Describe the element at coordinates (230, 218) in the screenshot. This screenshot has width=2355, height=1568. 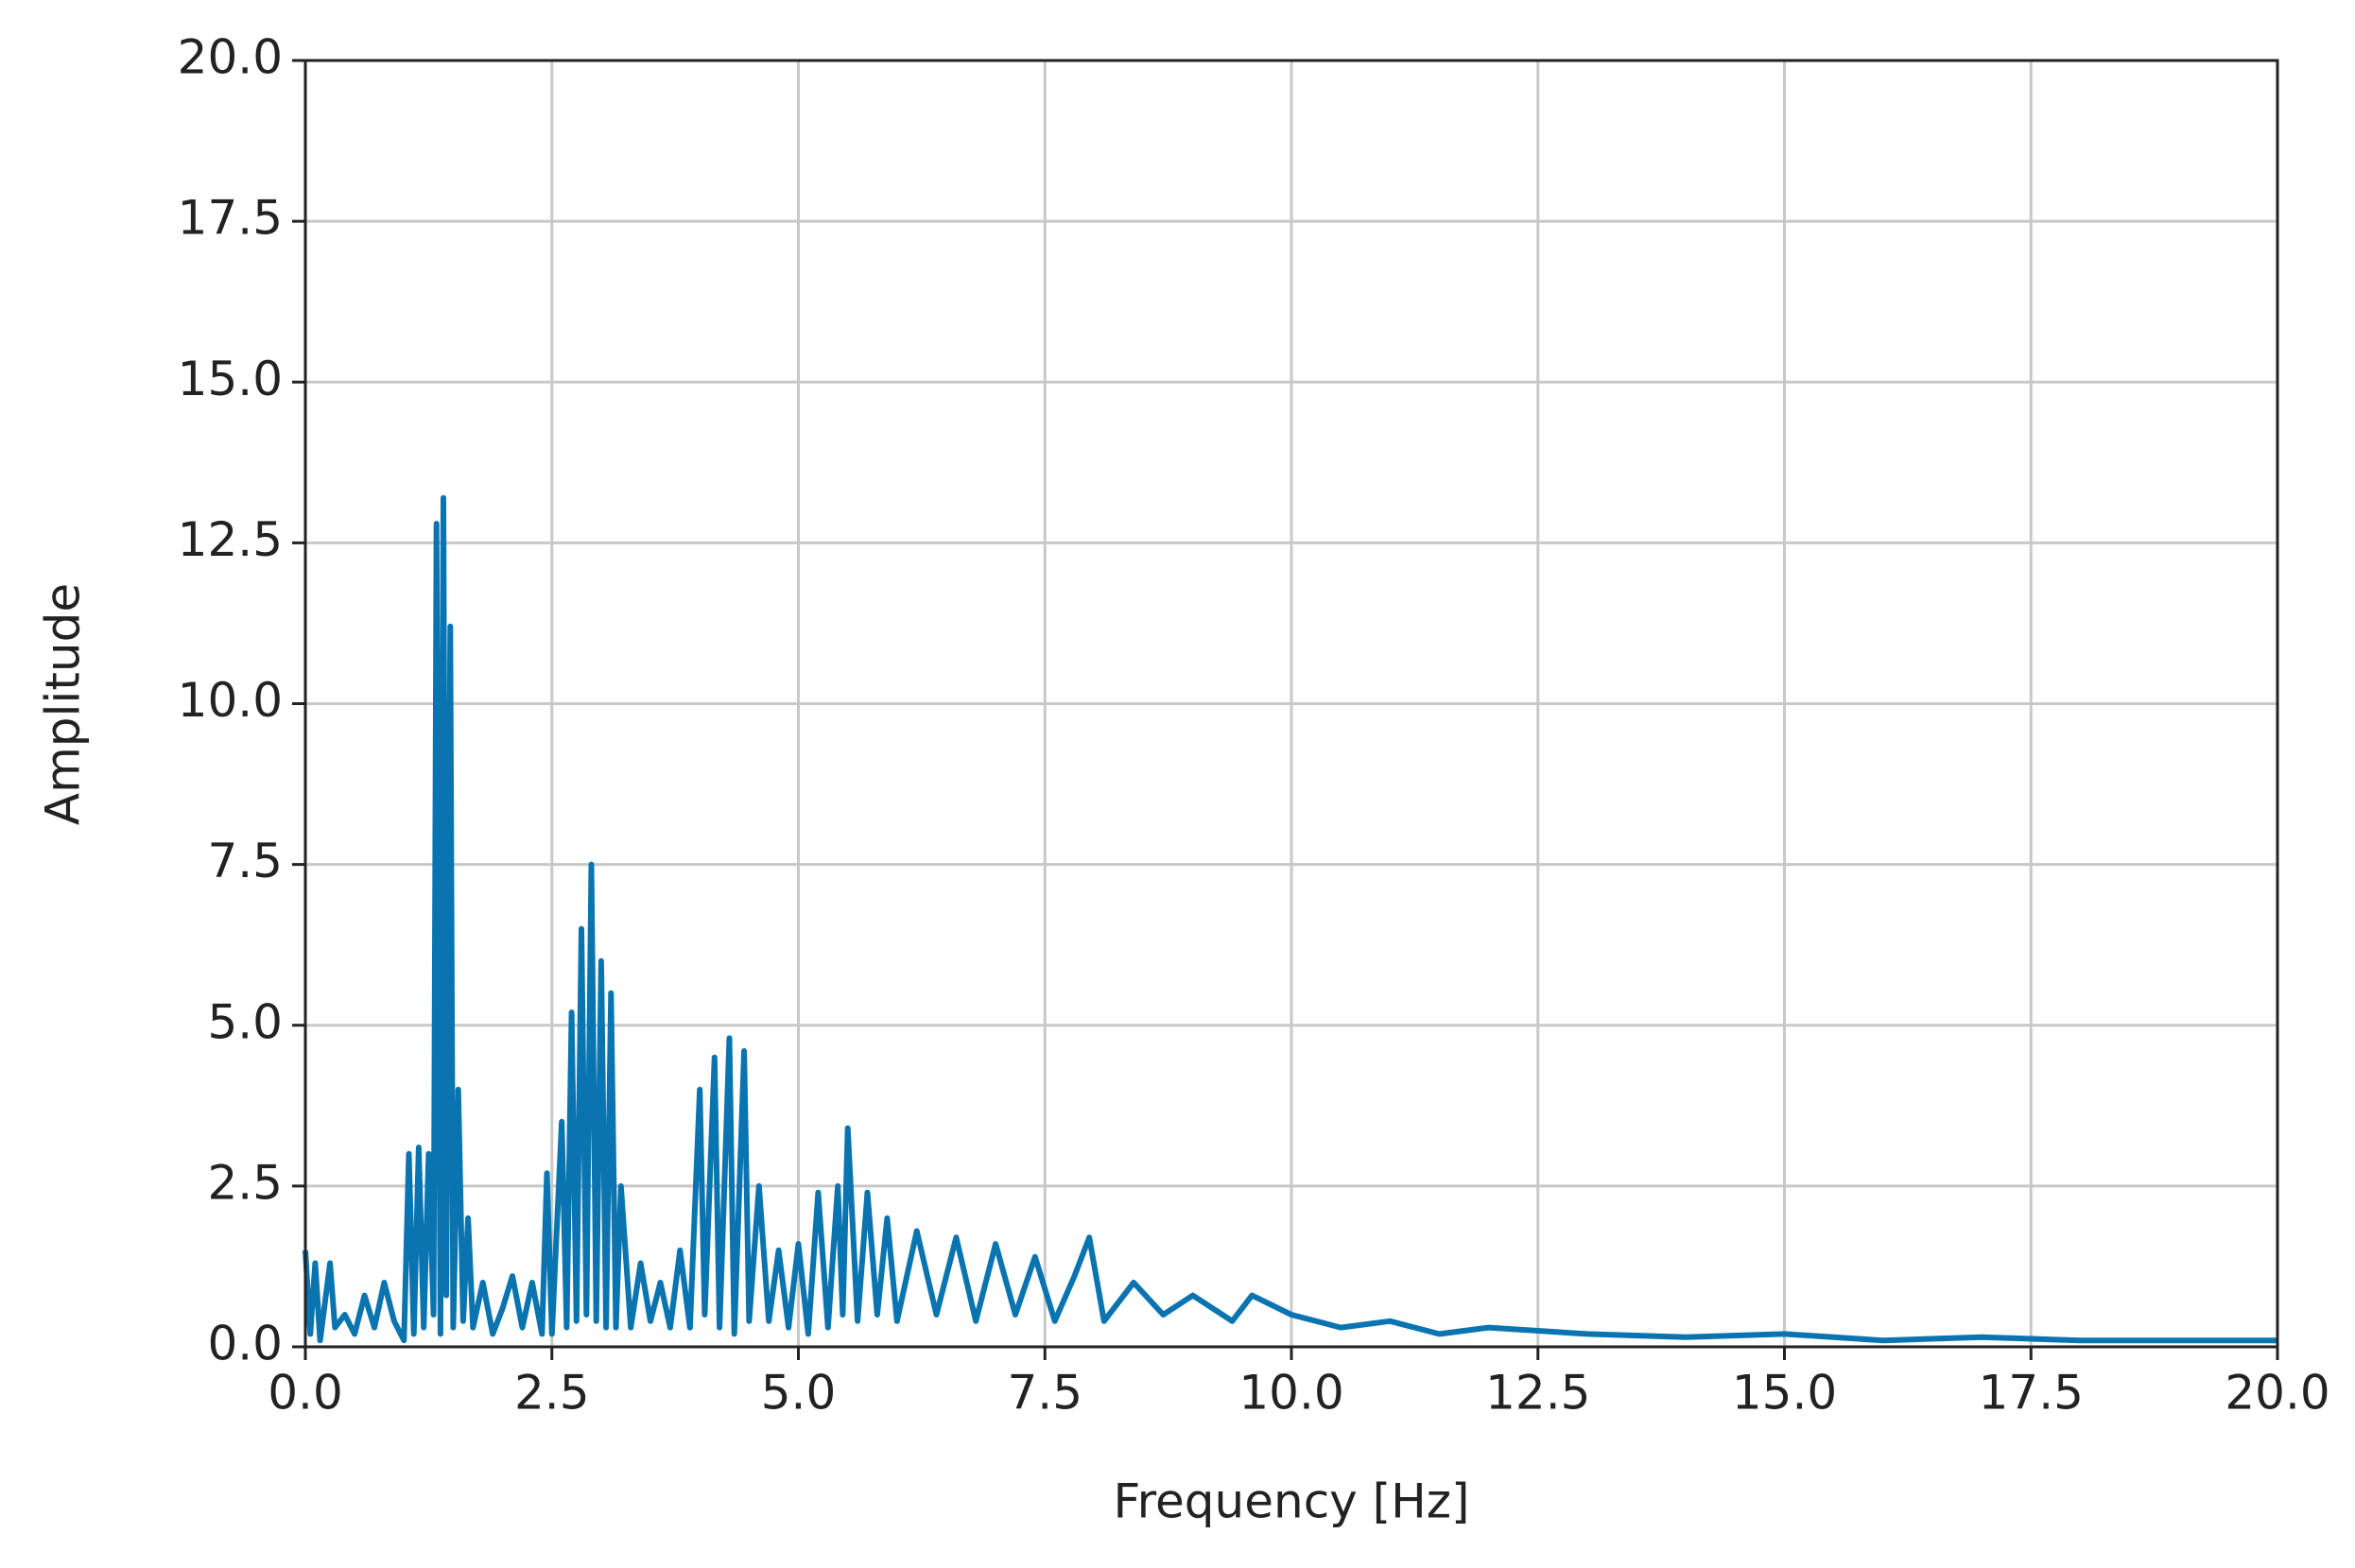
I see `y-tick-label: 17.5` at that location.